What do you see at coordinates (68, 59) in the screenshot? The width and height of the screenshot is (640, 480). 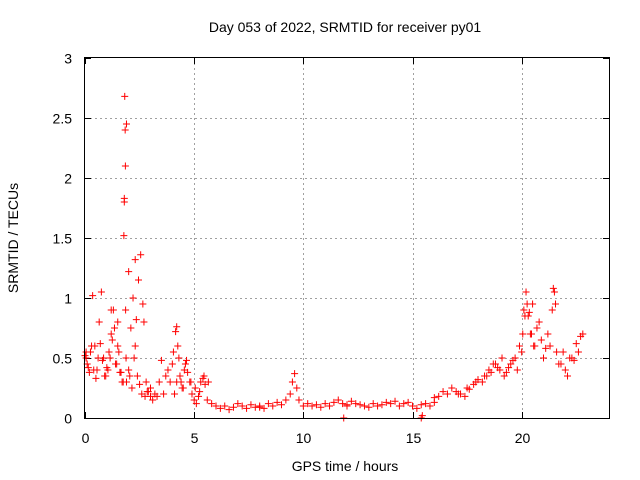 I see `y-tick-label: 3` at bounding box center [68, 59].